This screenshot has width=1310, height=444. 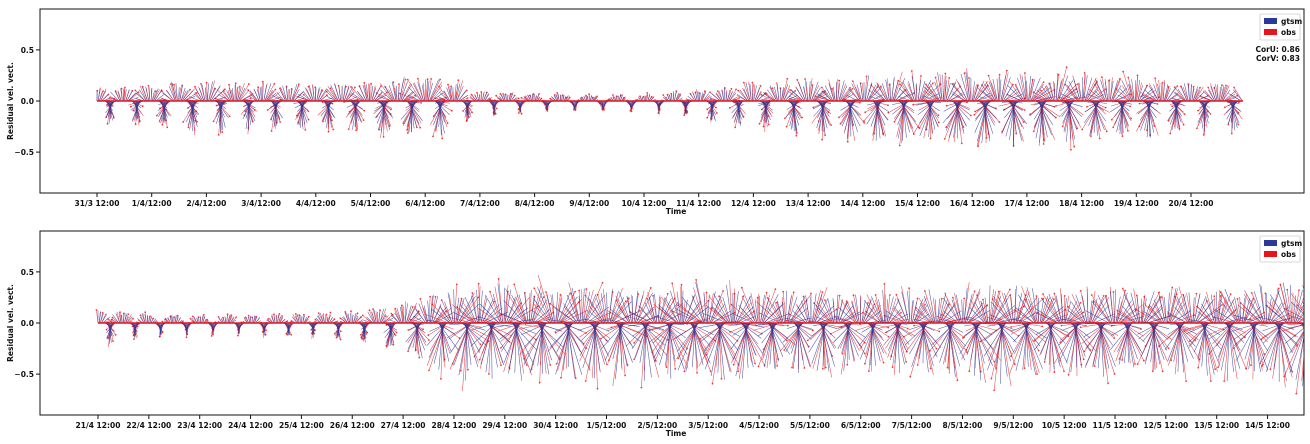 What do you see at coordinates (504, 425) in the screenshot?
I see `x-tick-label: 29/4 12:00` at bounding box center [504, 425].